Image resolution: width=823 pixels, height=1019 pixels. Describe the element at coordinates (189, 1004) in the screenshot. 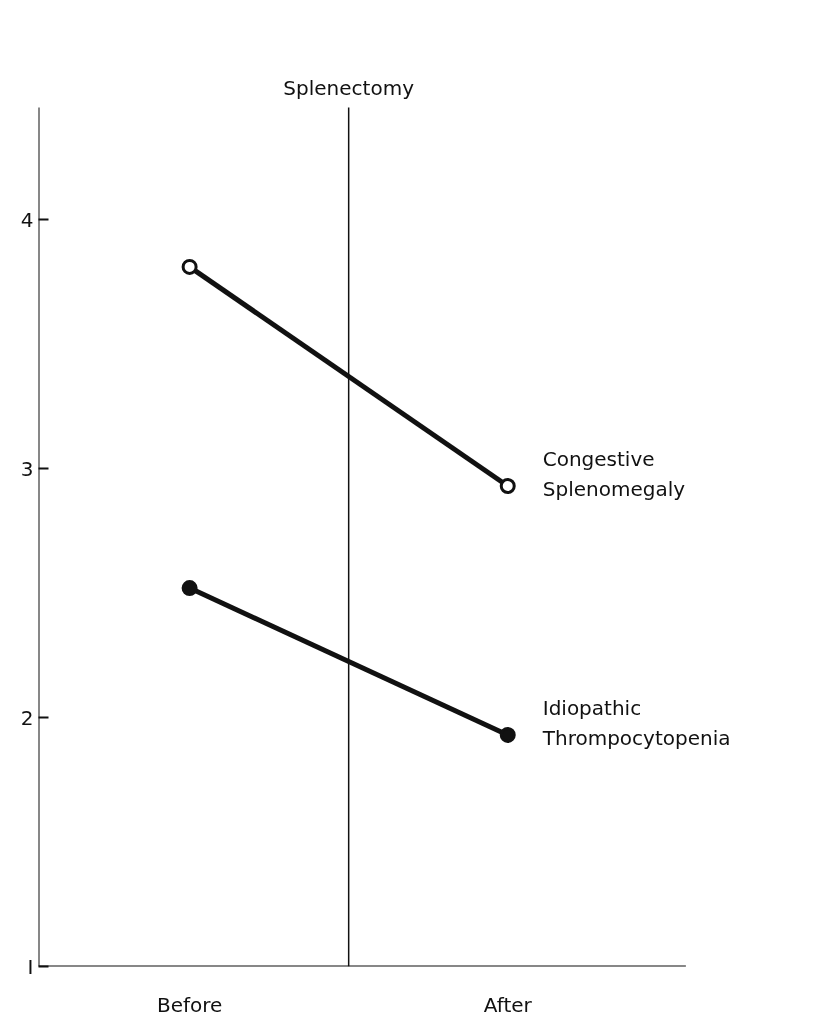

I see `x-tick-label: Before` at that location.